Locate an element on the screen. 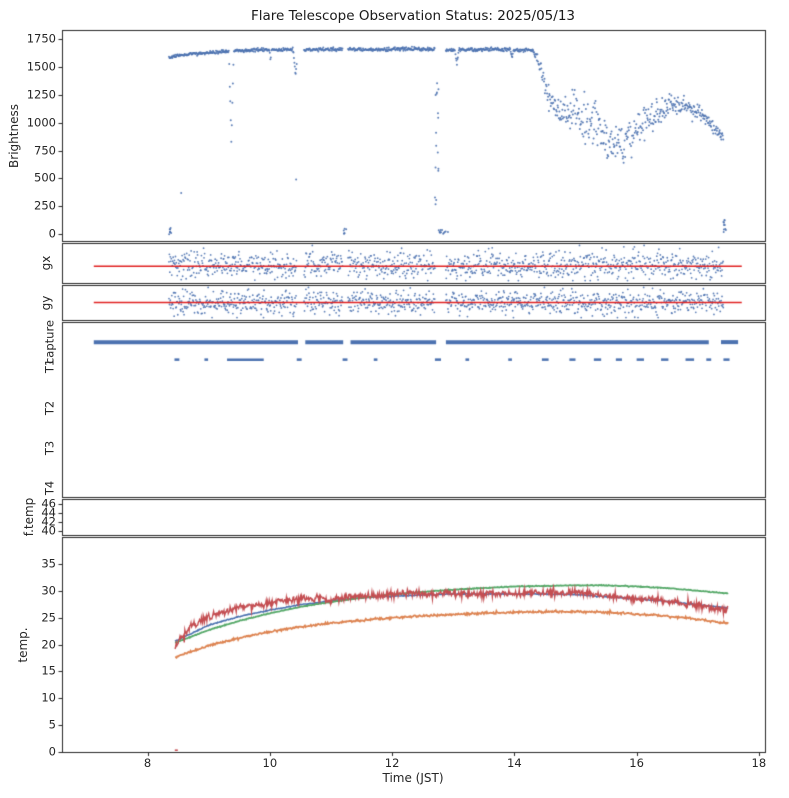 The width and height of the screenshot is (789, 798). y-tick-label-temp: 25 is located at coordinates (48, 616).